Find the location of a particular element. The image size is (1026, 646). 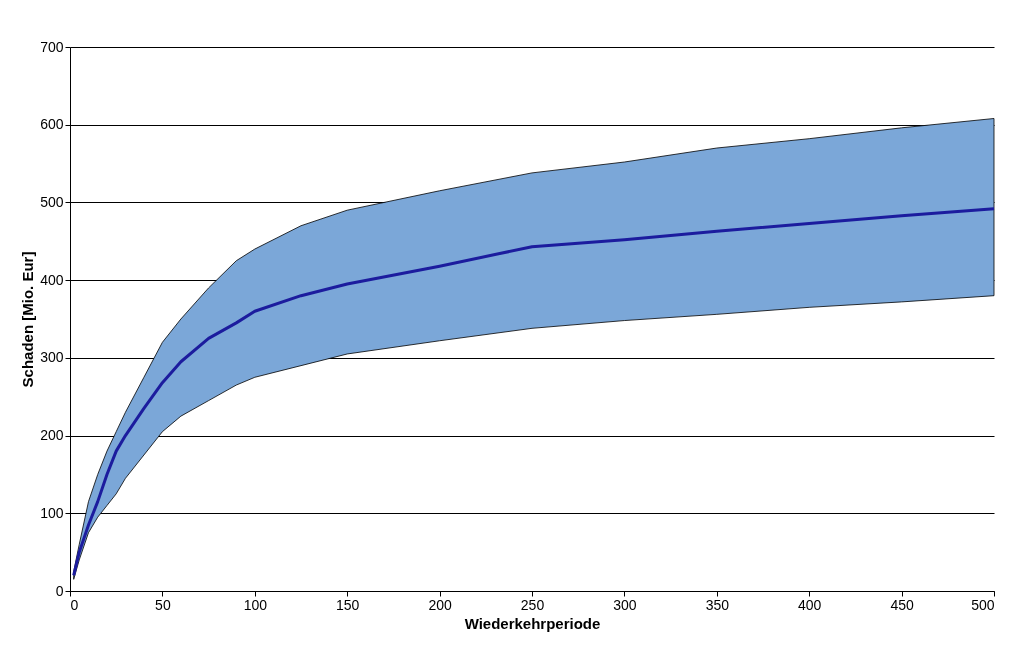

x-tick-label: 300 is located at coordinates (625, 604).